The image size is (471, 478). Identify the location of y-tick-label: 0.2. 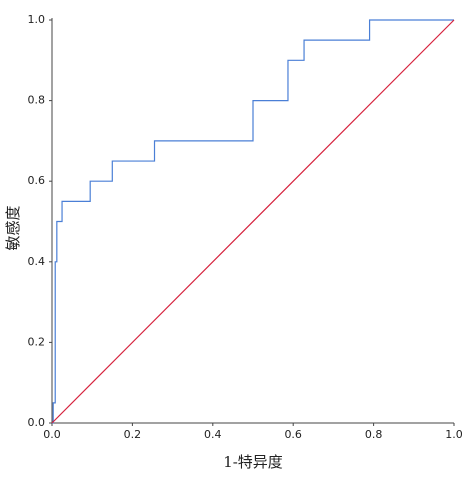
(37, 341).